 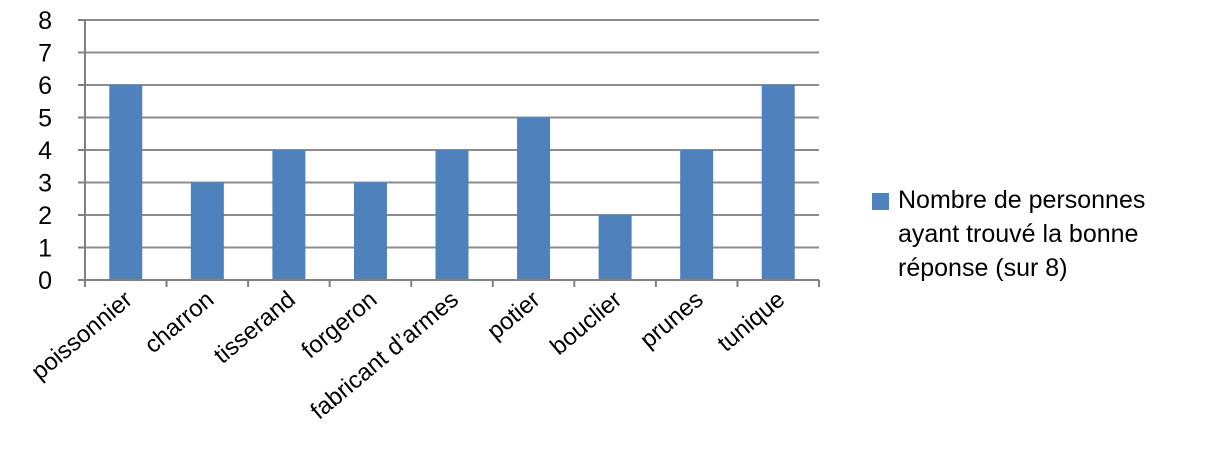 What do you see at coordinates (45, 54) in the screenshot?
I see `y-tick-label: 7` at bounding box center [45, 54].